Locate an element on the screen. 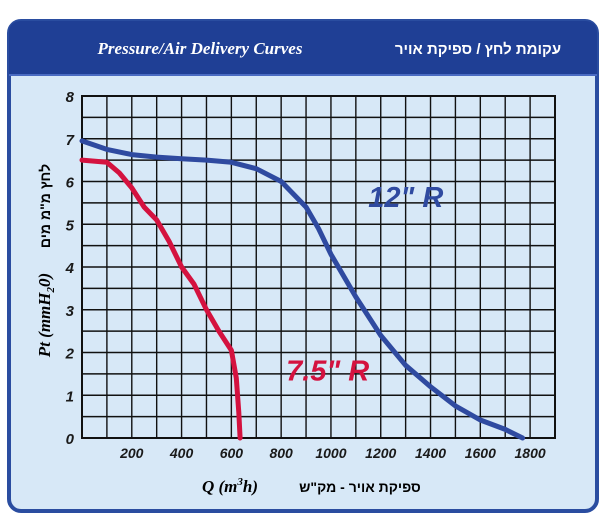 The image size is (605, 532). header-rule is located at coordinates (303, 75).